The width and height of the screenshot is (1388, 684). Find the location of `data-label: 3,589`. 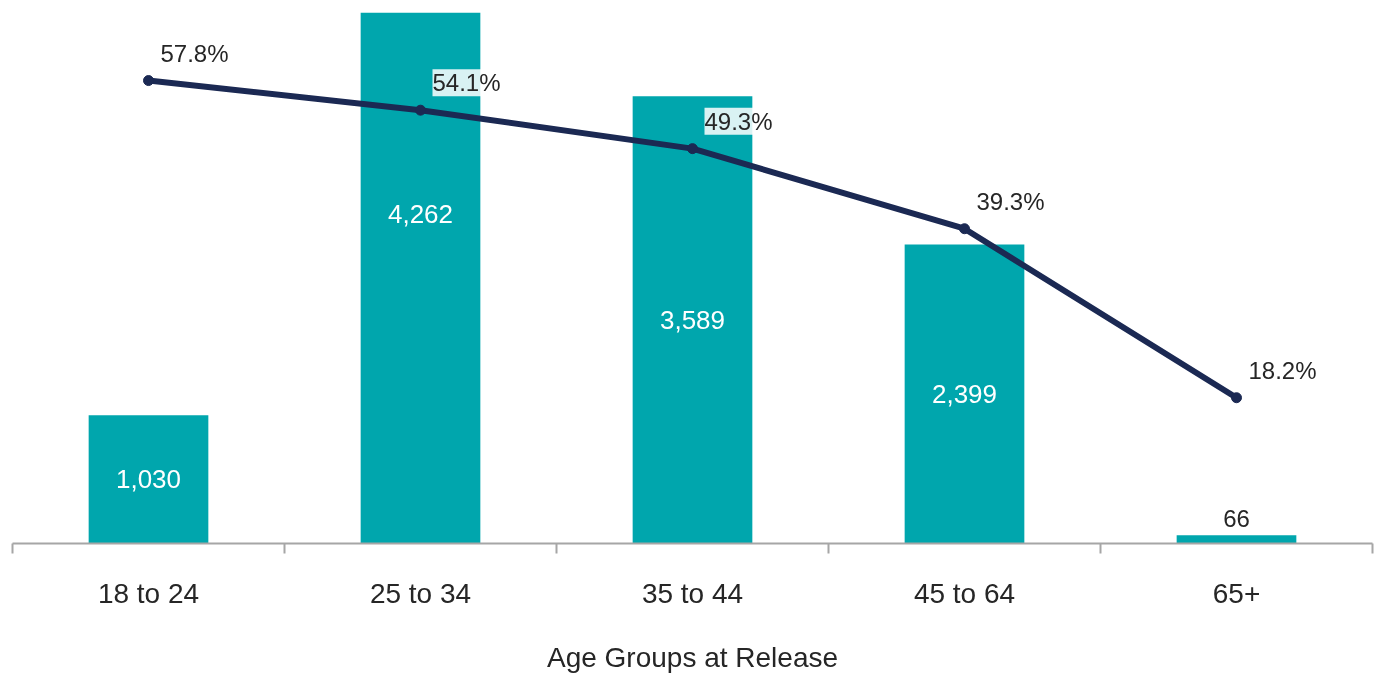

data-label: 3,589 is located at coordinates (692, 319).